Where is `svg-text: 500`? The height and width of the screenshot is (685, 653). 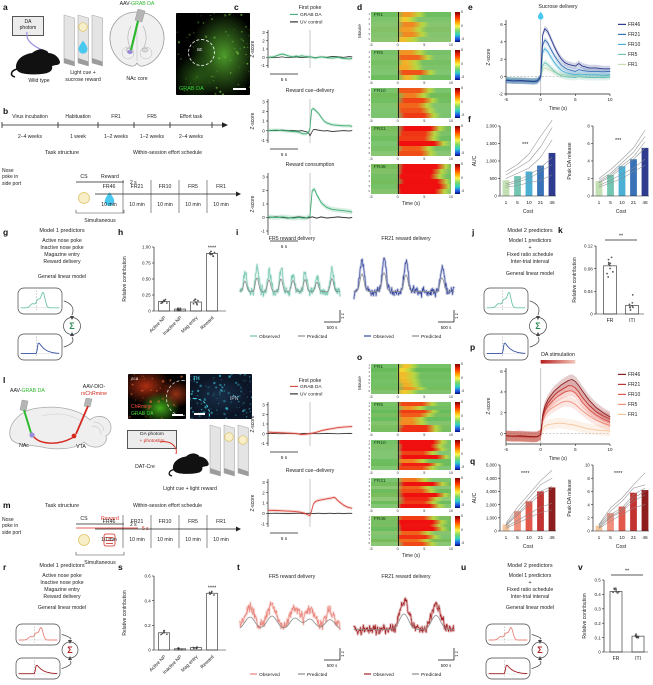
svg-text: 500 is located at coordinates (494, 178).